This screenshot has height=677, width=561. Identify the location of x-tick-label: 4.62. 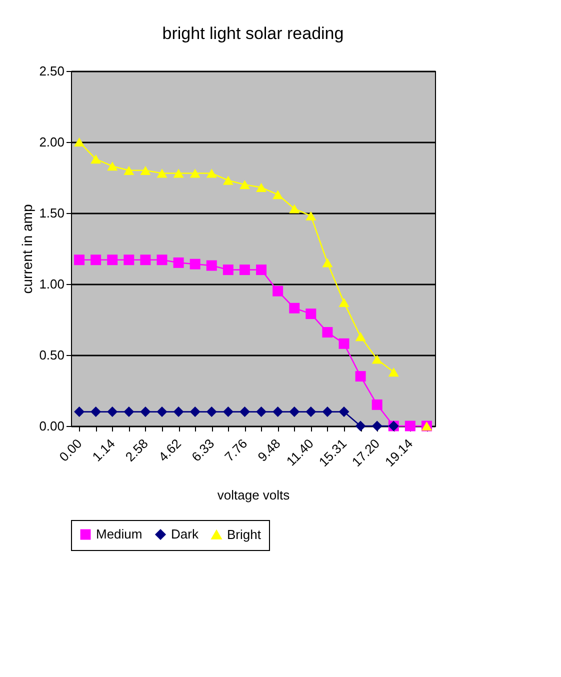
(169, 450).